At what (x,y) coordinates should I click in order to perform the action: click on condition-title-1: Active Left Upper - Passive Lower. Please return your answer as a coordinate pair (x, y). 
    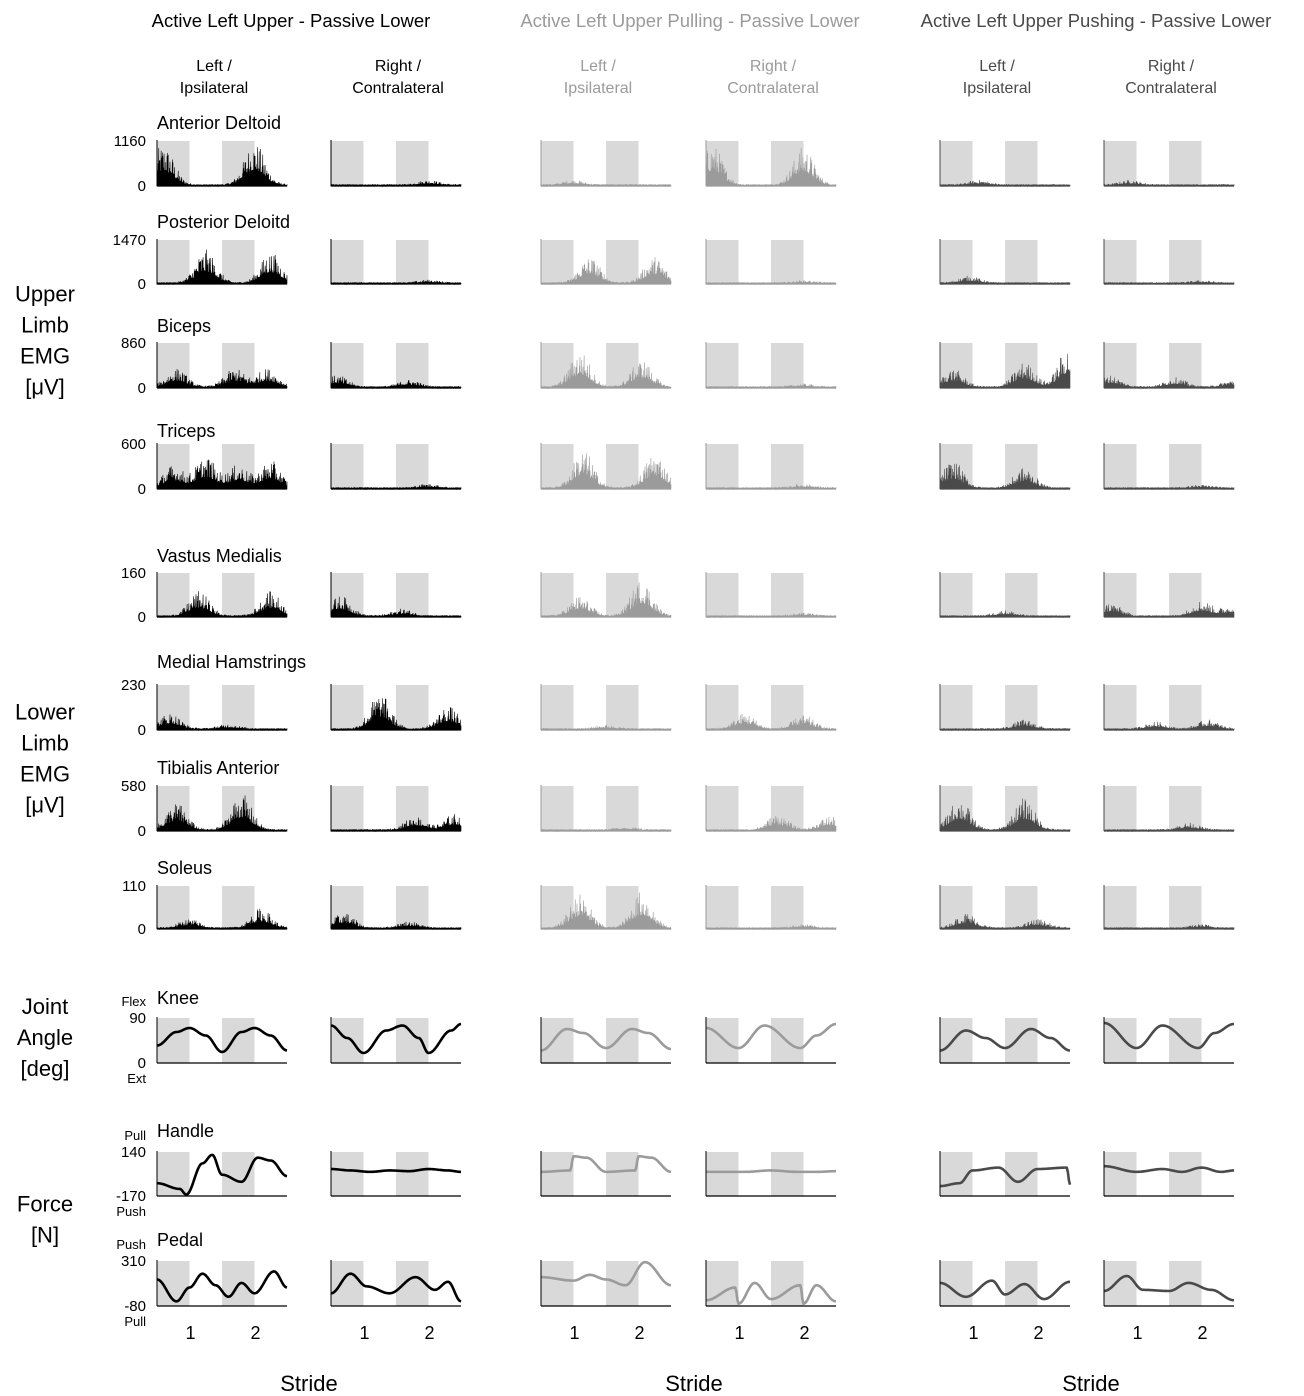
    Looking at the image, I should click on (291, 20).